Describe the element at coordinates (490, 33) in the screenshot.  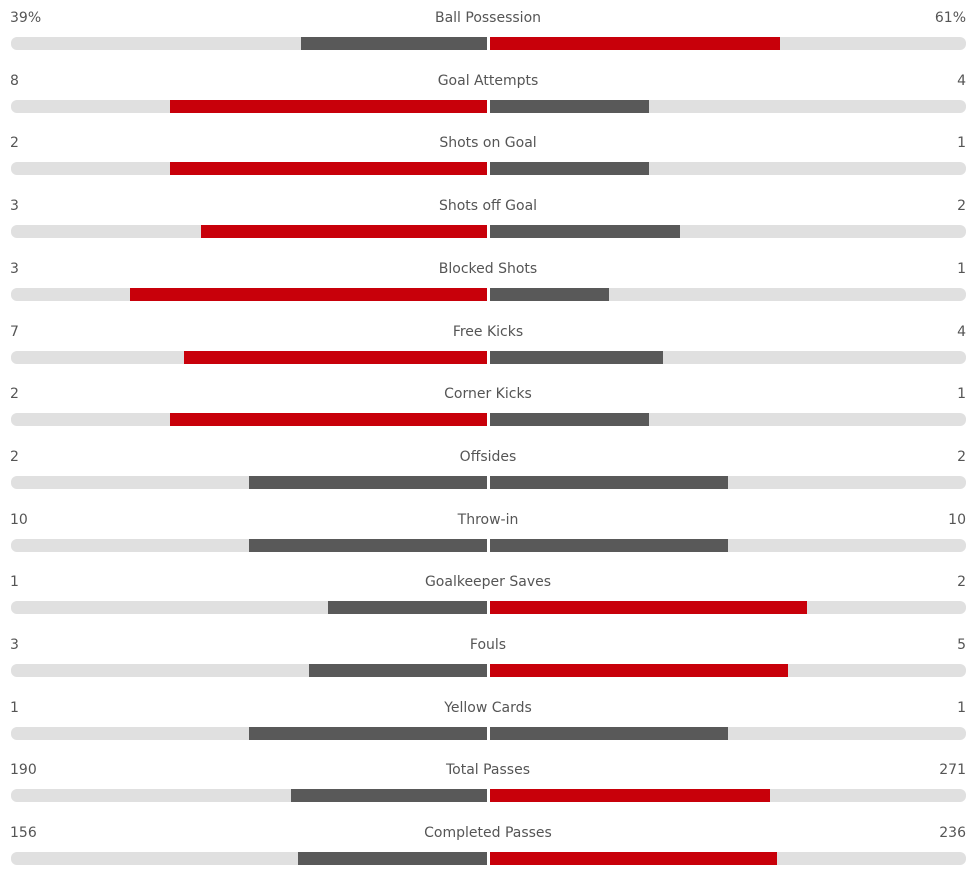
I see `stat-row: 39% Ball Possession 61%` at that location.